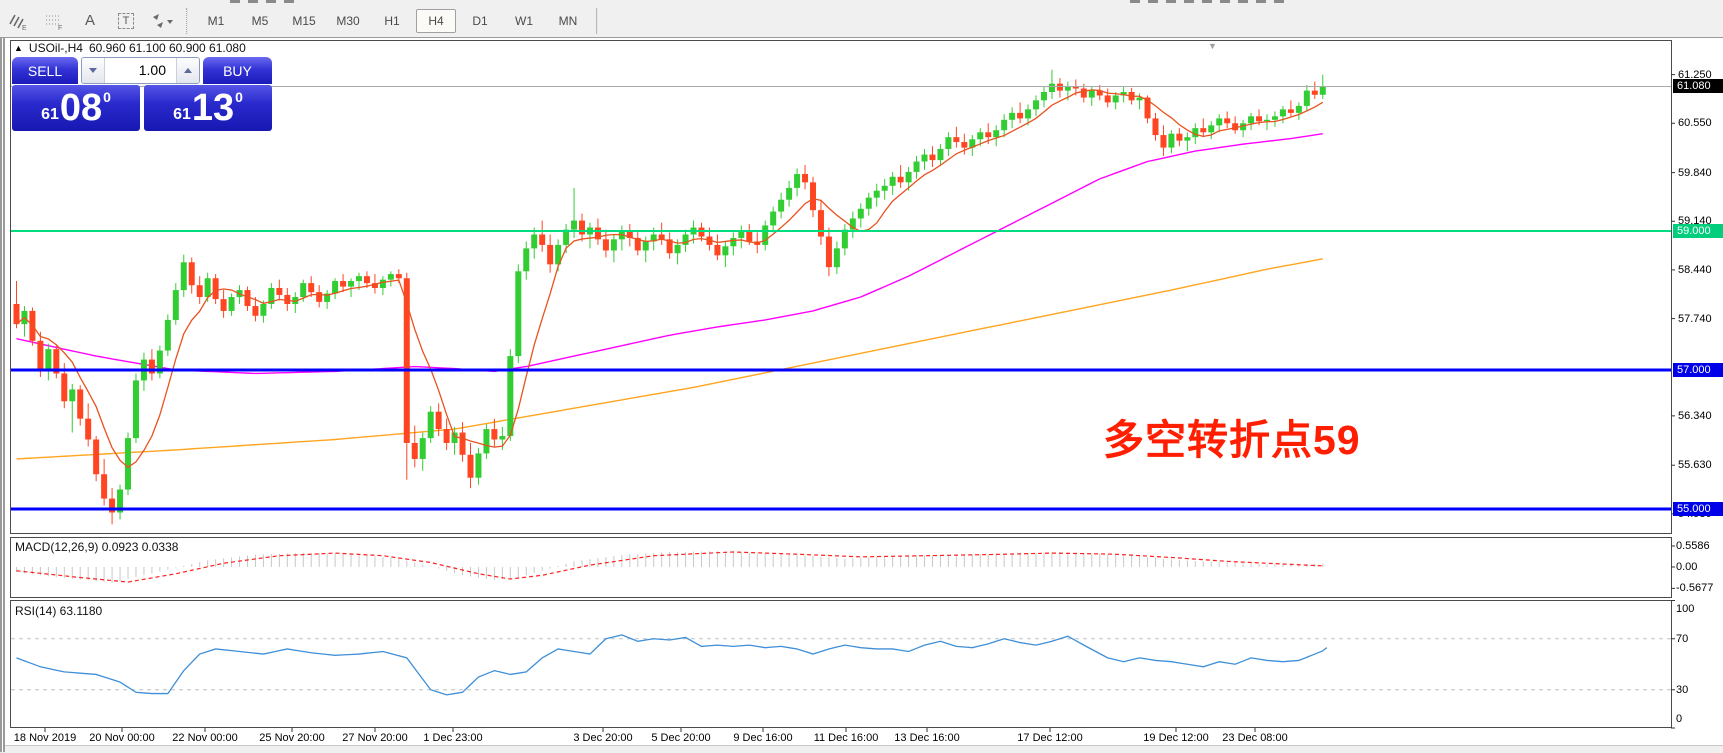 This screenshot has width=1723, height=753. I want to click on volume-decrease-button, so click(93, 70).